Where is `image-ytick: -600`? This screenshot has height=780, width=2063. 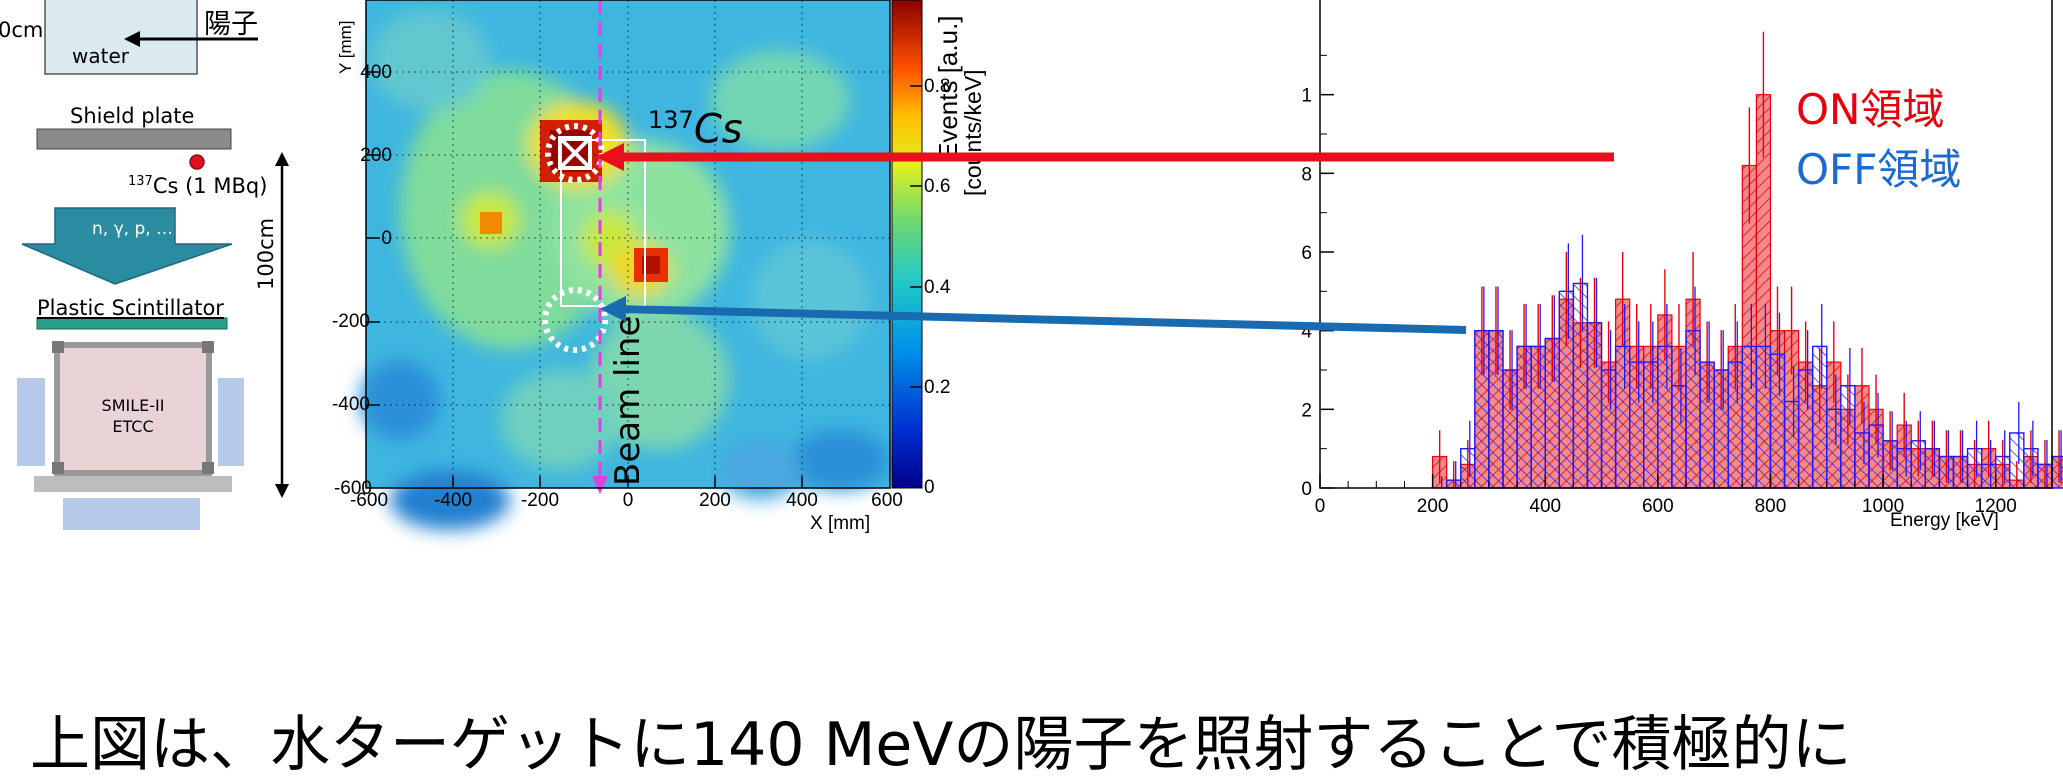
image-ytick: -600 is located at coordinates (352, 488).